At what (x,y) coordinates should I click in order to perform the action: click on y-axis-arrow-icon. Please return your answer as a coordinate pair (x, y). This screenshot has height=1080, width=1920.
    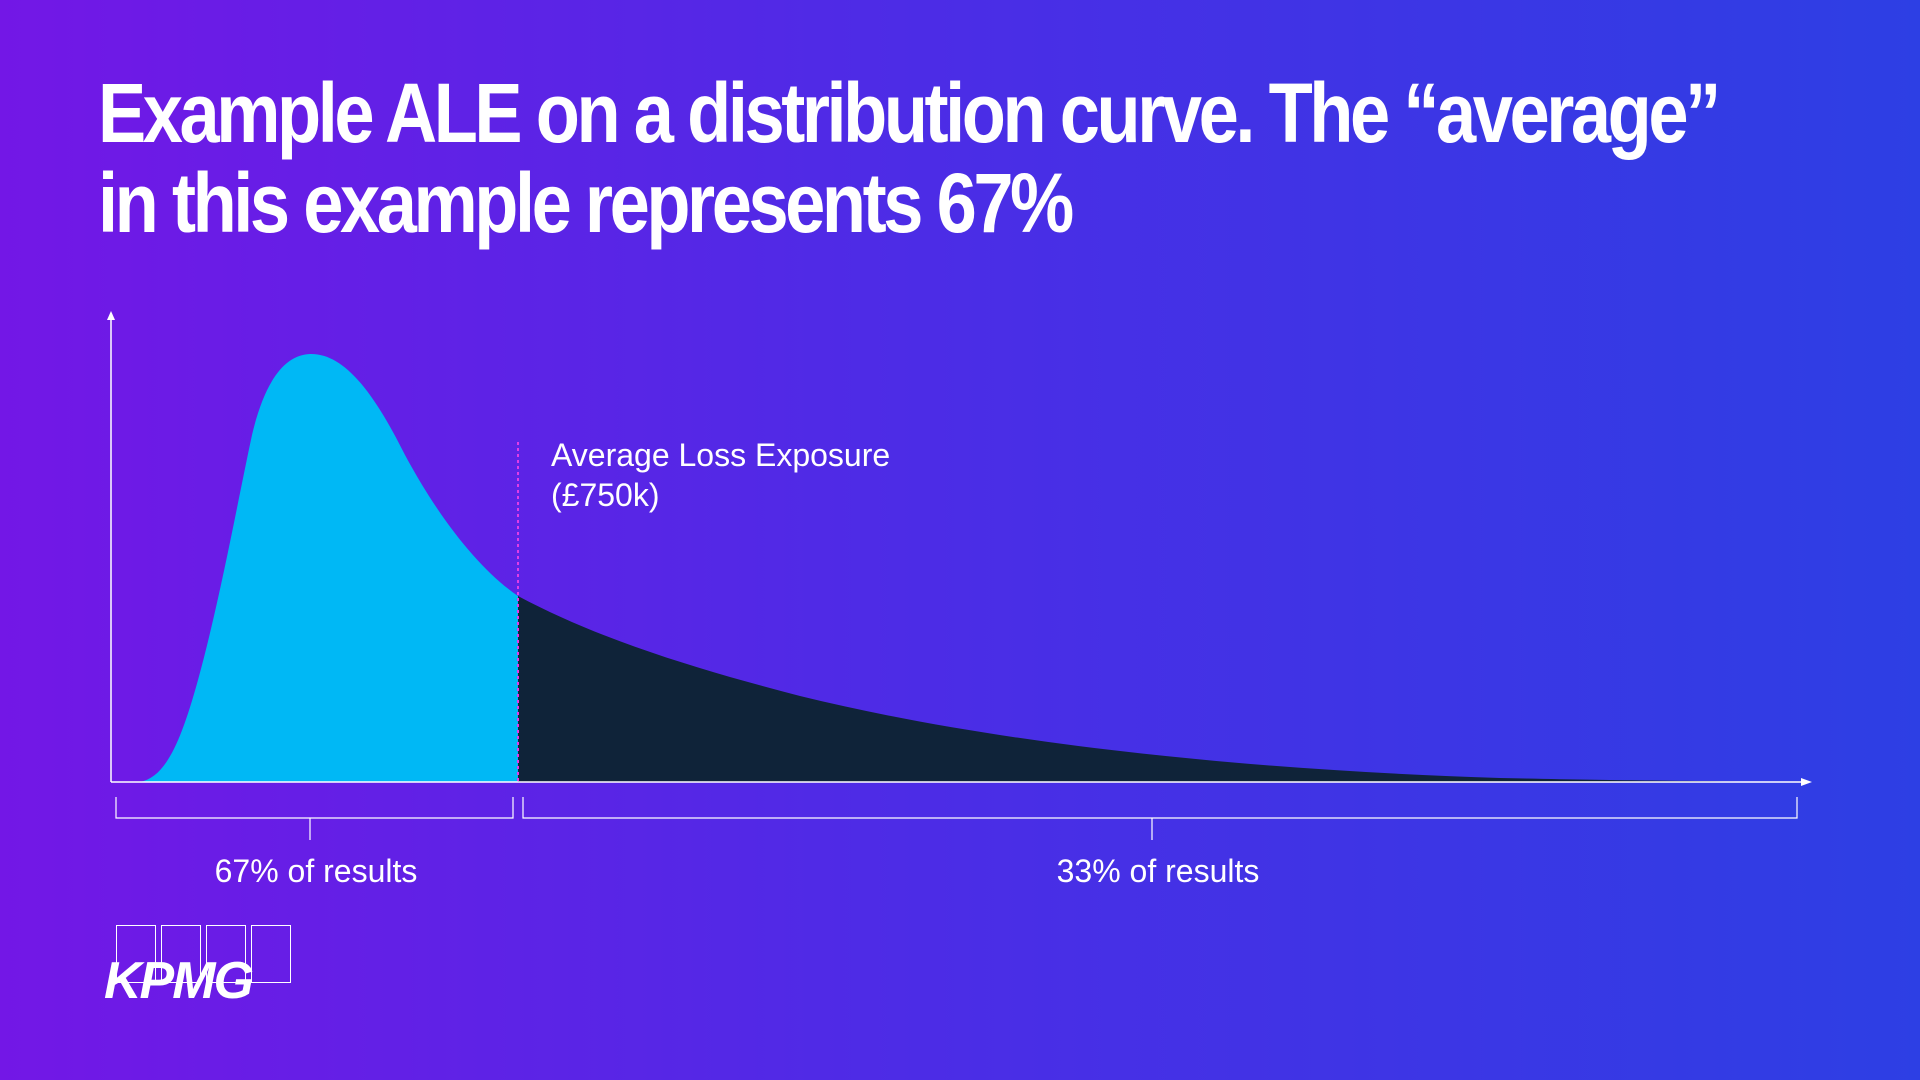
    Looking at the image, I should click on (111, 315).